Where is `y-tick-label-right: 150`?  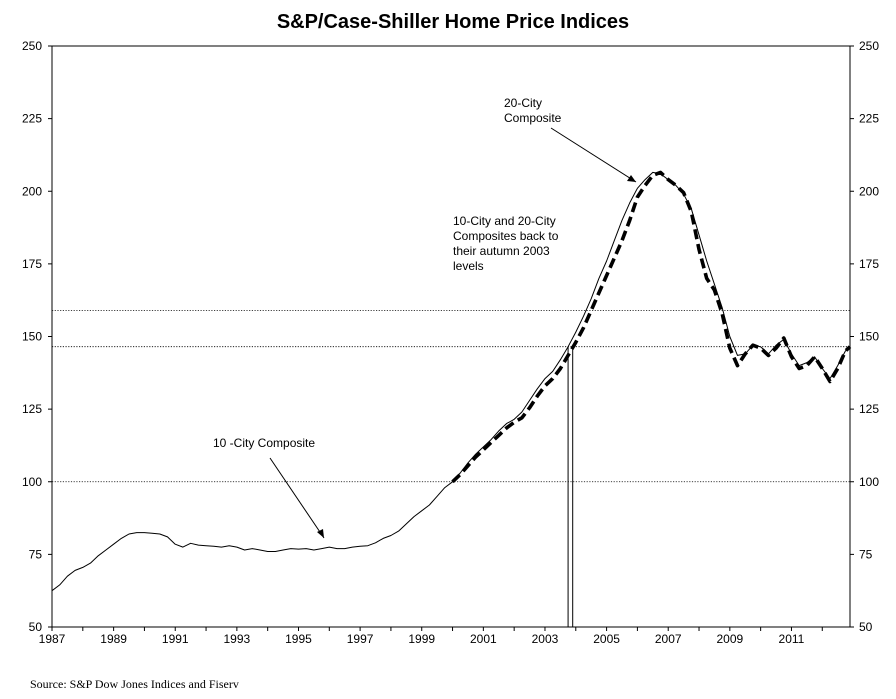 y-tick-label-right: 150 is located at coordinates (869, 337).